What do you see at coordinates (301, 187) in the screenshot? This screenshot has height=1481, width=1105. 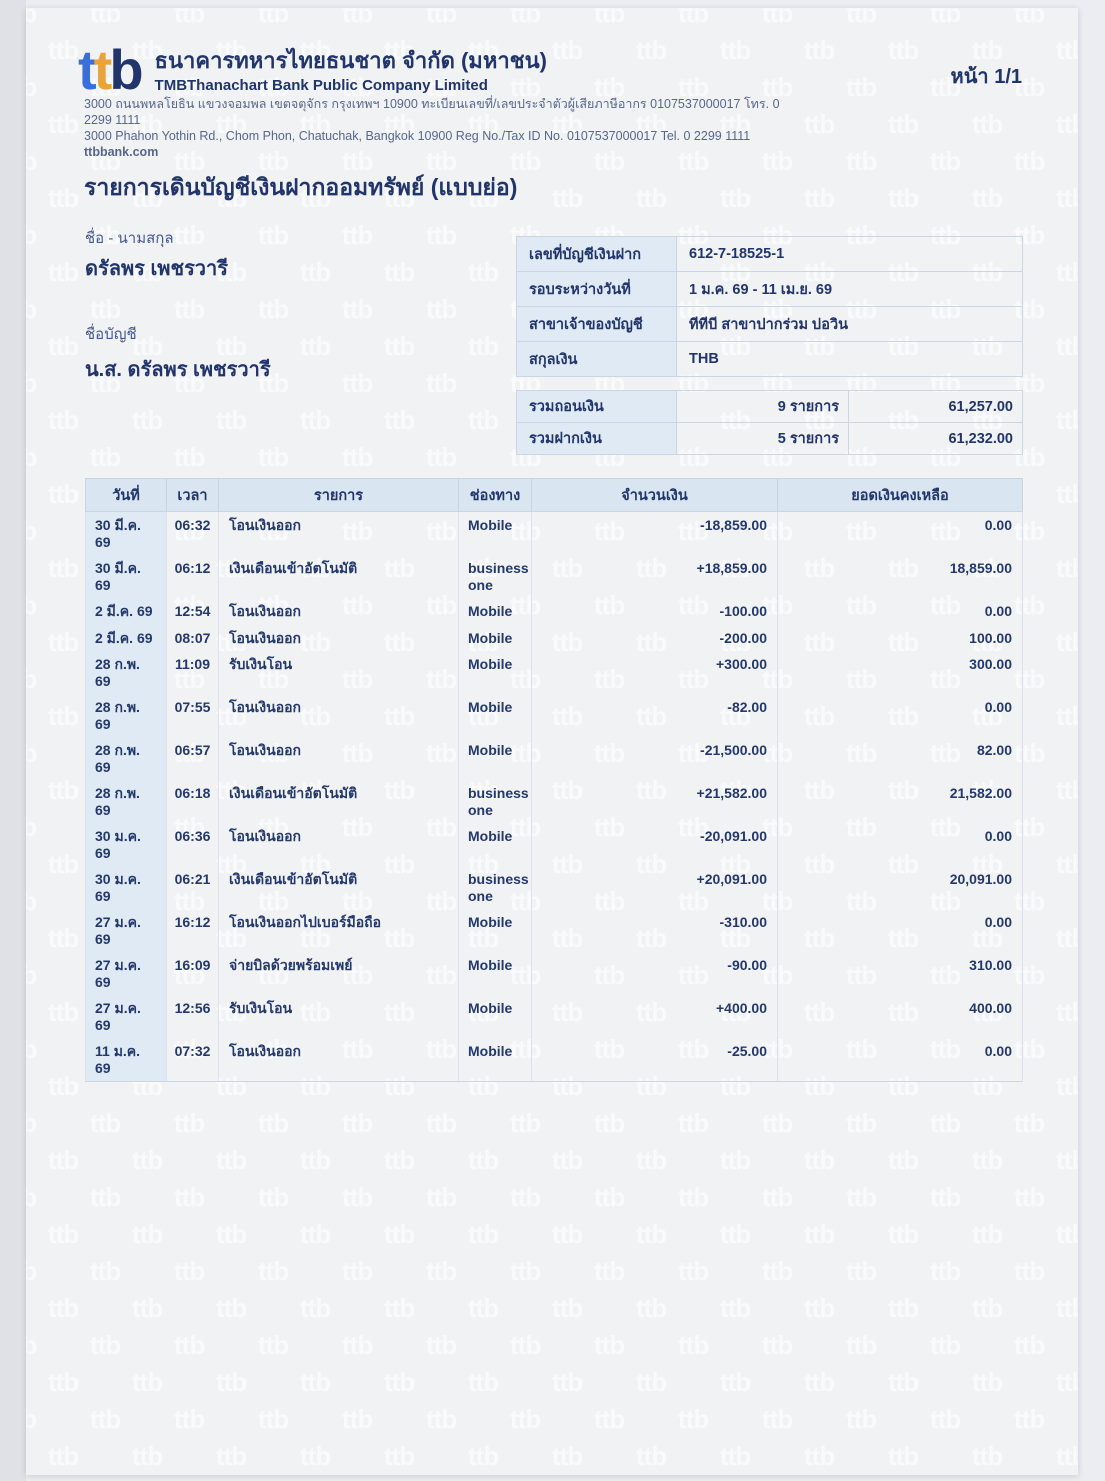 I see `statement-title: รายการเดินบัญชีเงินฝากออมทรัพย์ (แบบย่อ)` at bounding box center [301, 187].